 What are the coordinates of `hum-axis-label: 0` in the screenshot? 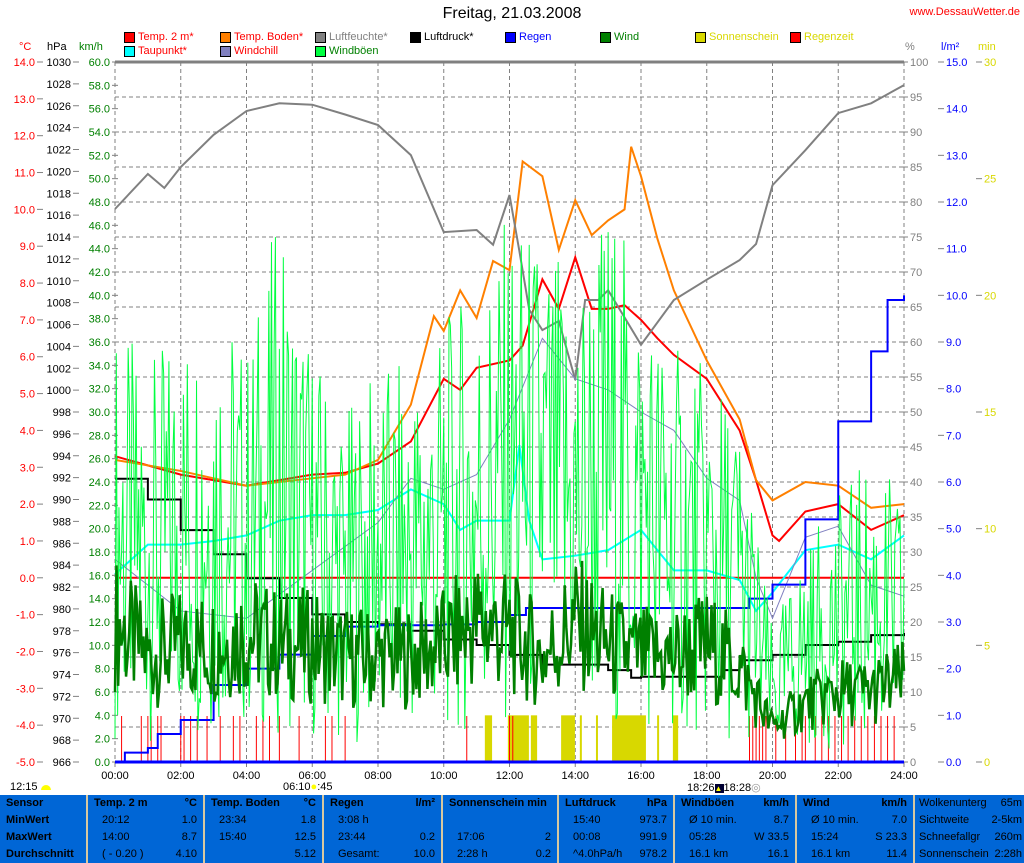 It's located at (913, 763).